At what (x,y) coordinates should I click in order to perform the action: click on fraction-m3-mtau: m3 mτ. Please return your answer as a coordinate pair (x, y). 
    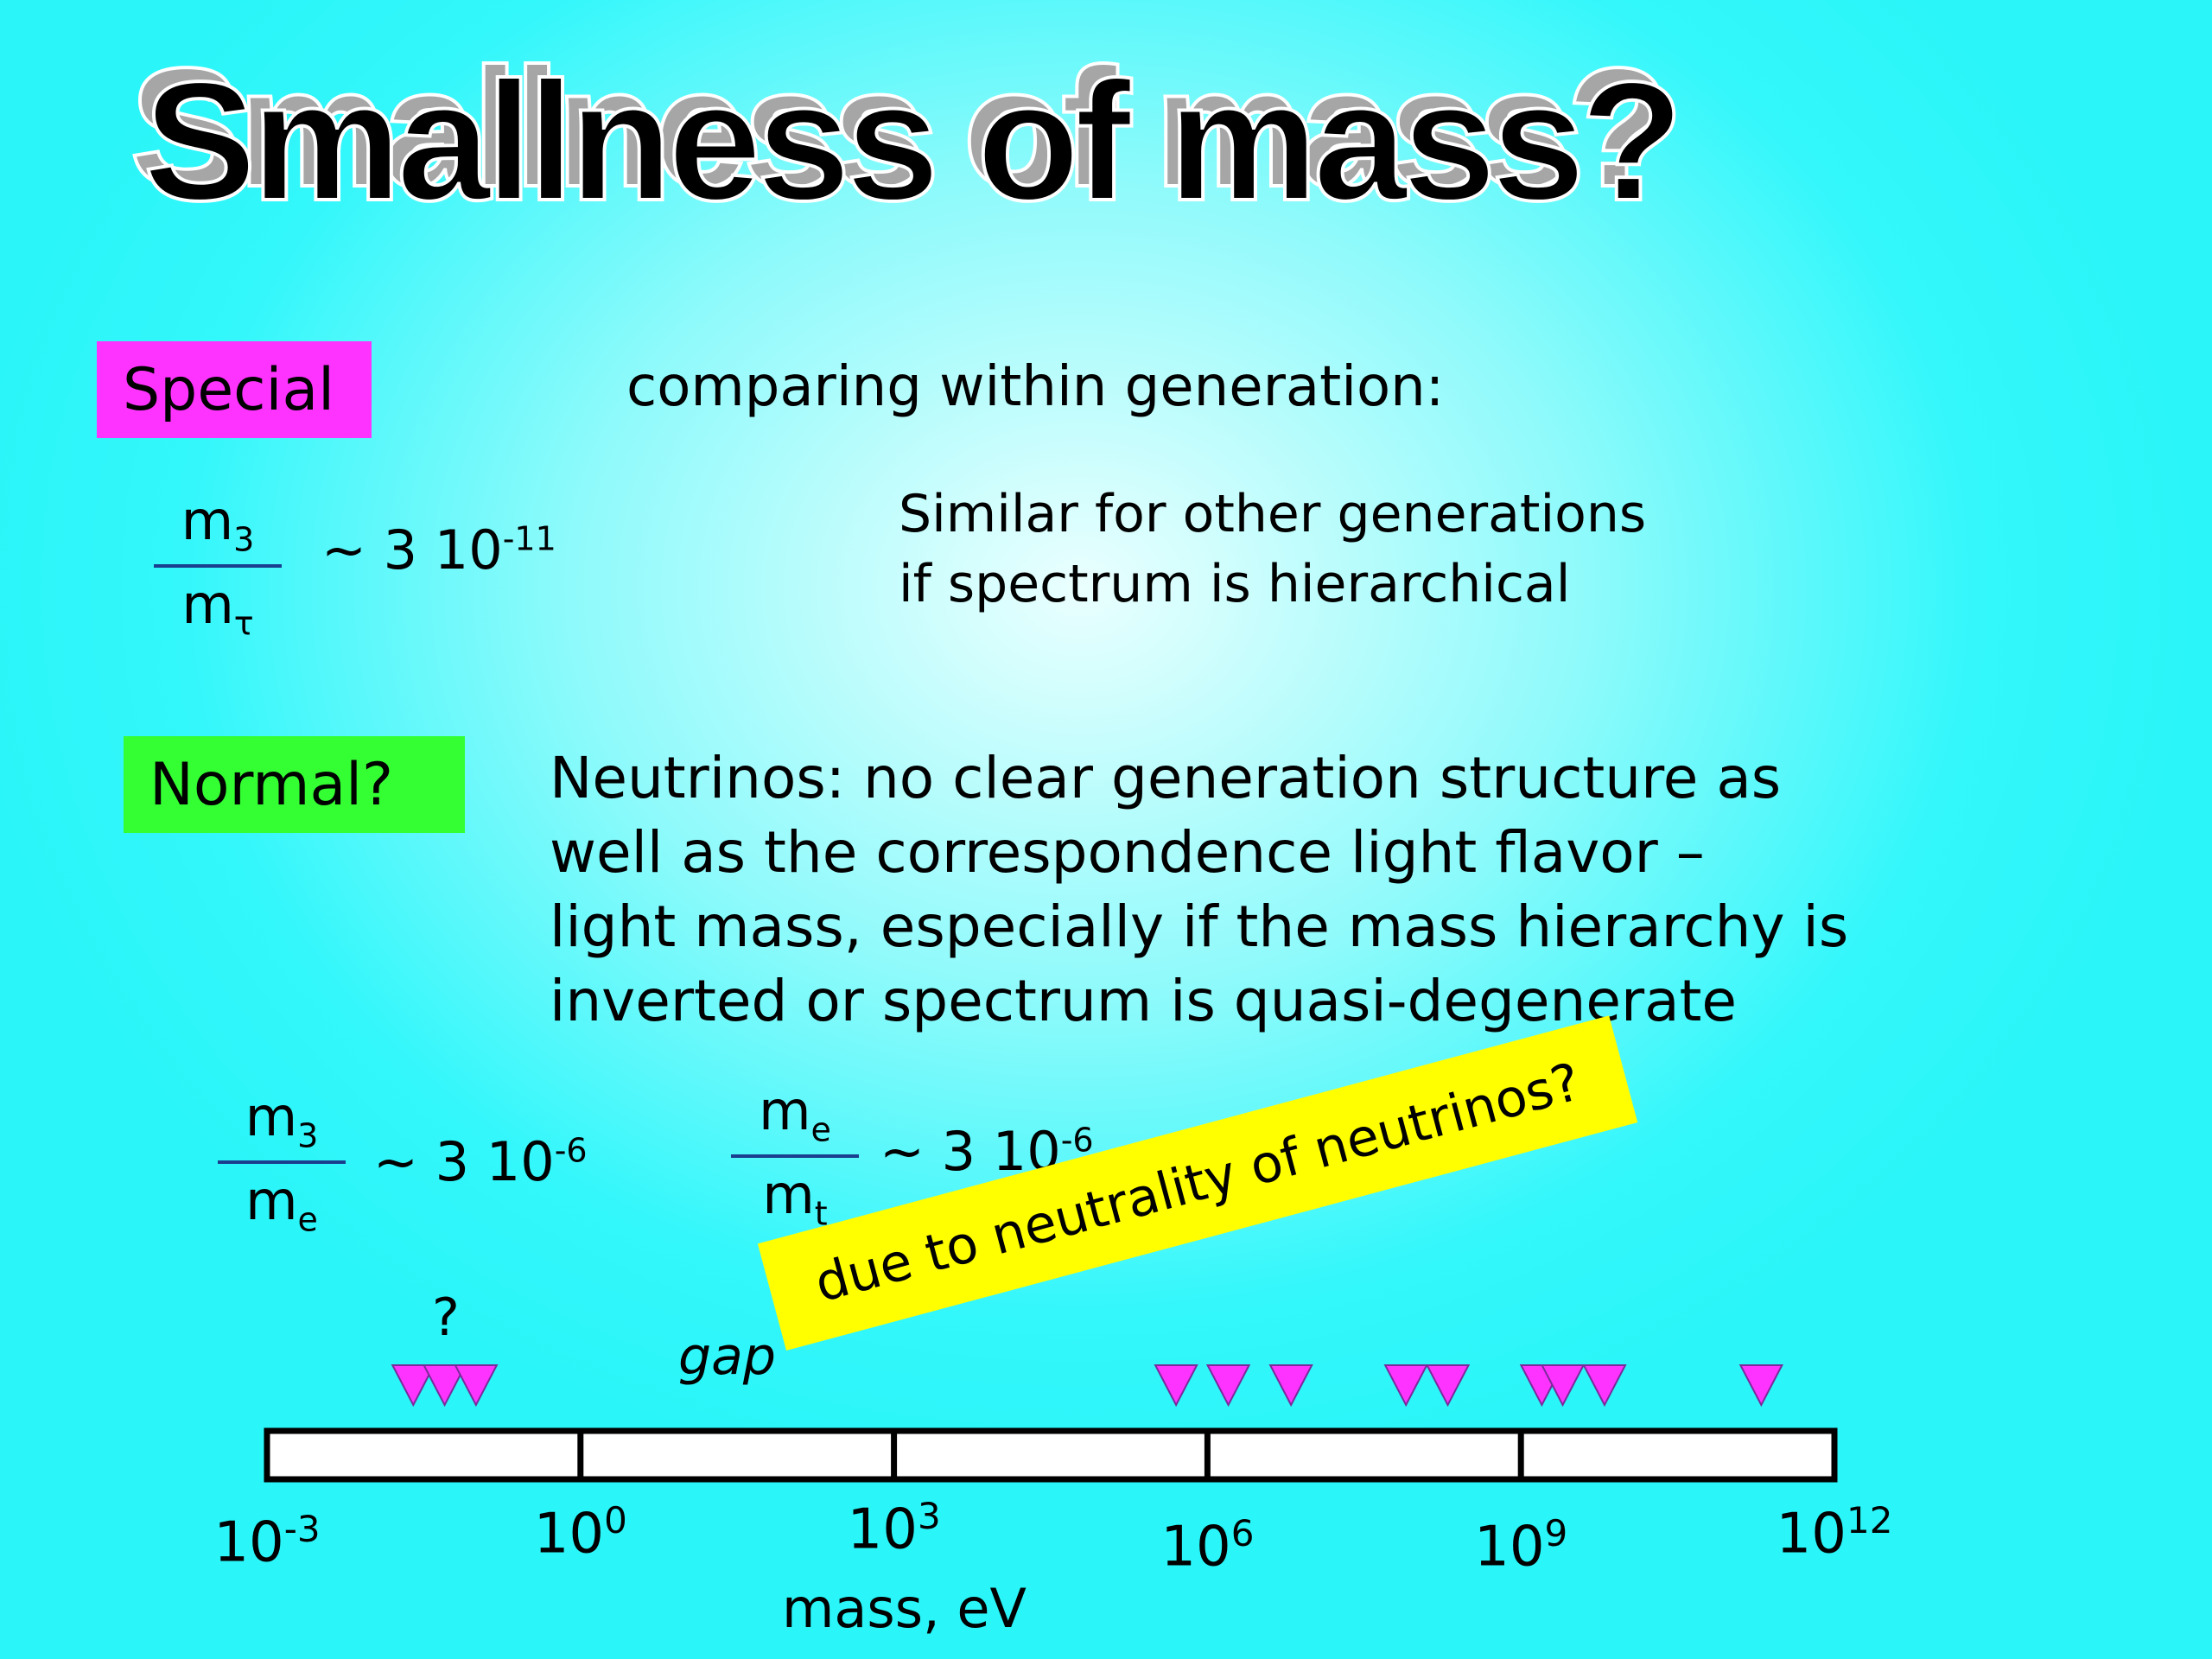
    Looking at the image, I should click on (218, 567).